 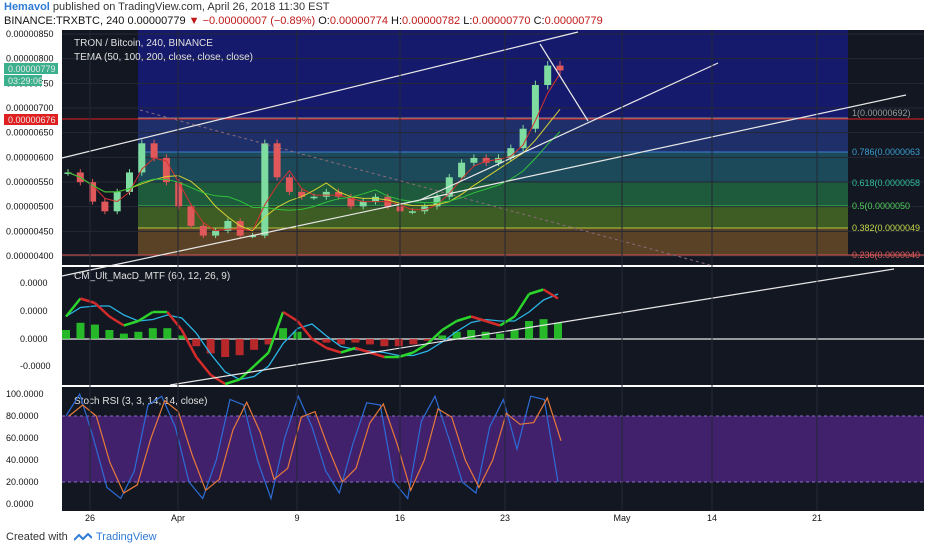 What do you see at coordinates (886, 183) in the screenshot?
I see `fib-label-0618: 0.618(0.0000058` at bounding box center [886, 183].